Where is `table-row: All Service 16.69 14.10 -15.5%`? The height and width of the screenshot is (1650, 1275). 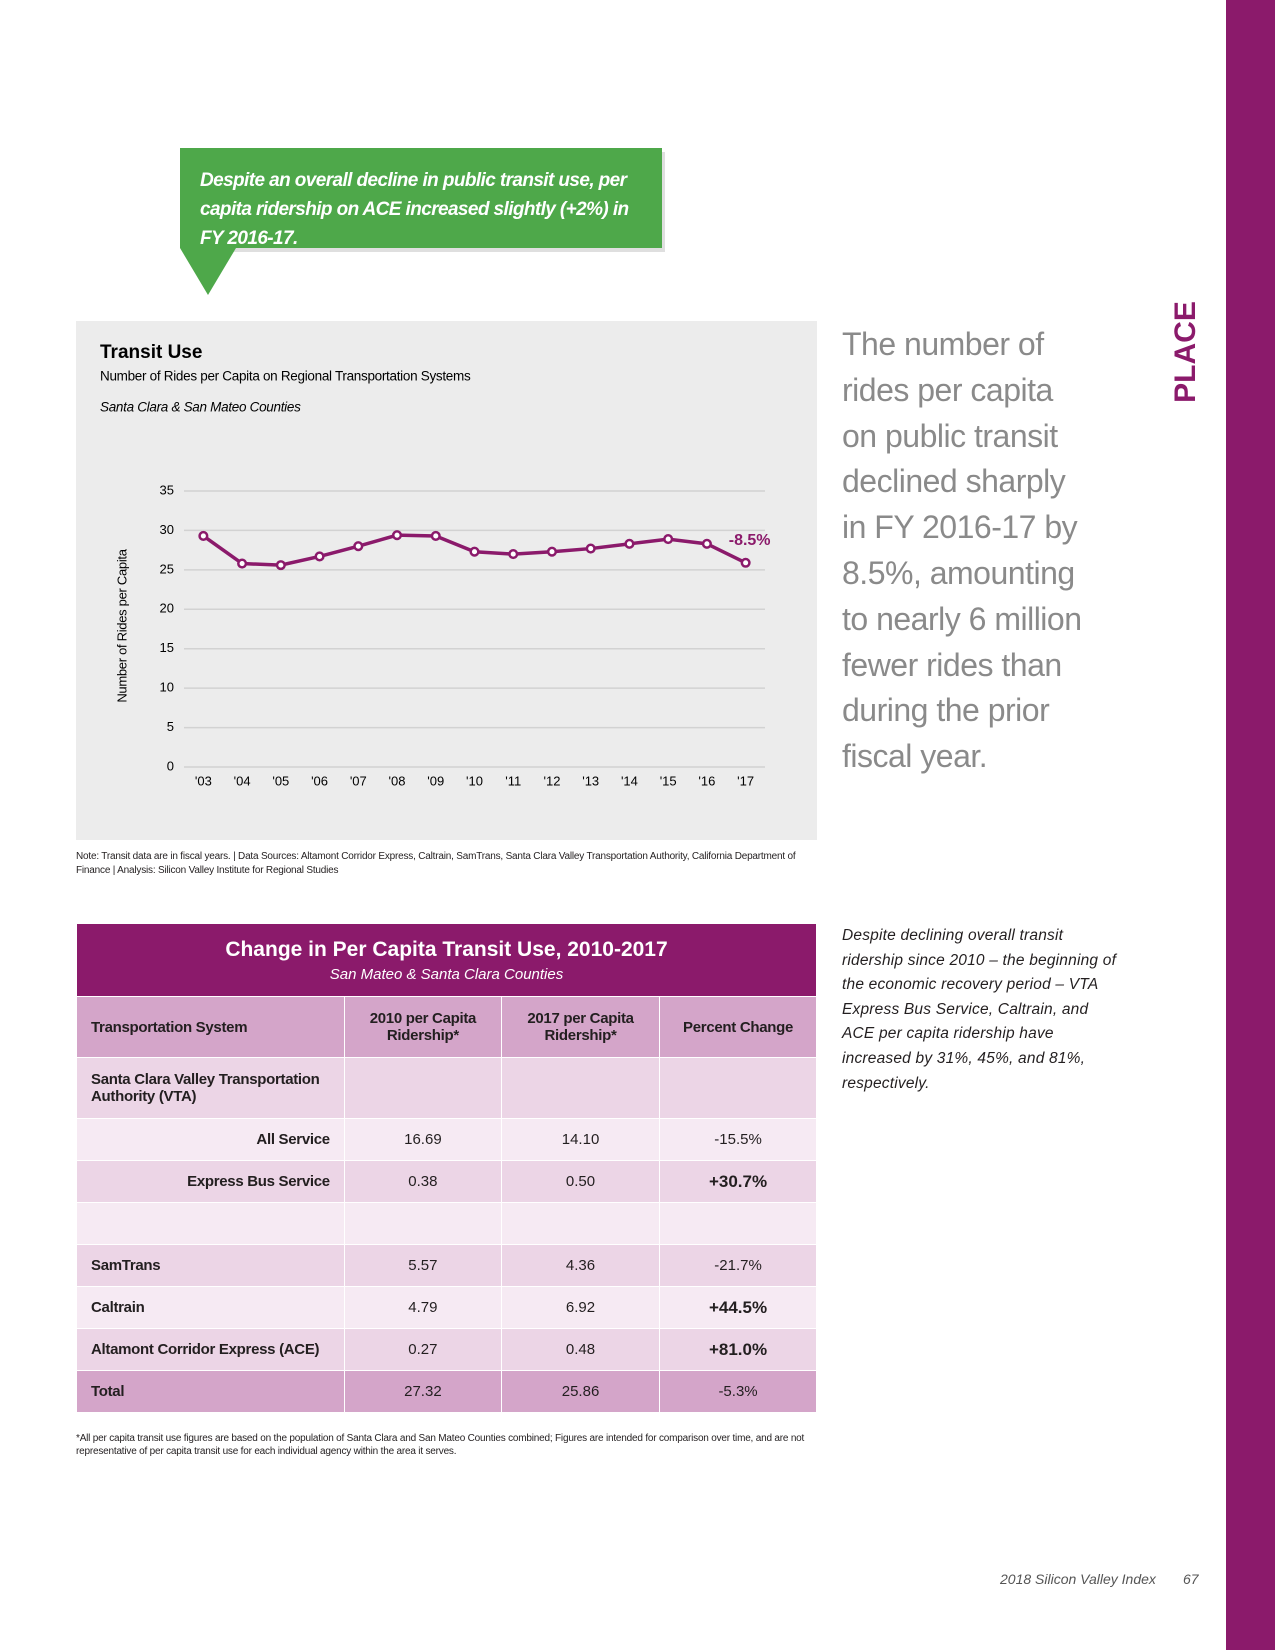
table-row: All Service 16.69 14.10 -15.5% is located at coordinates (446, 1139).